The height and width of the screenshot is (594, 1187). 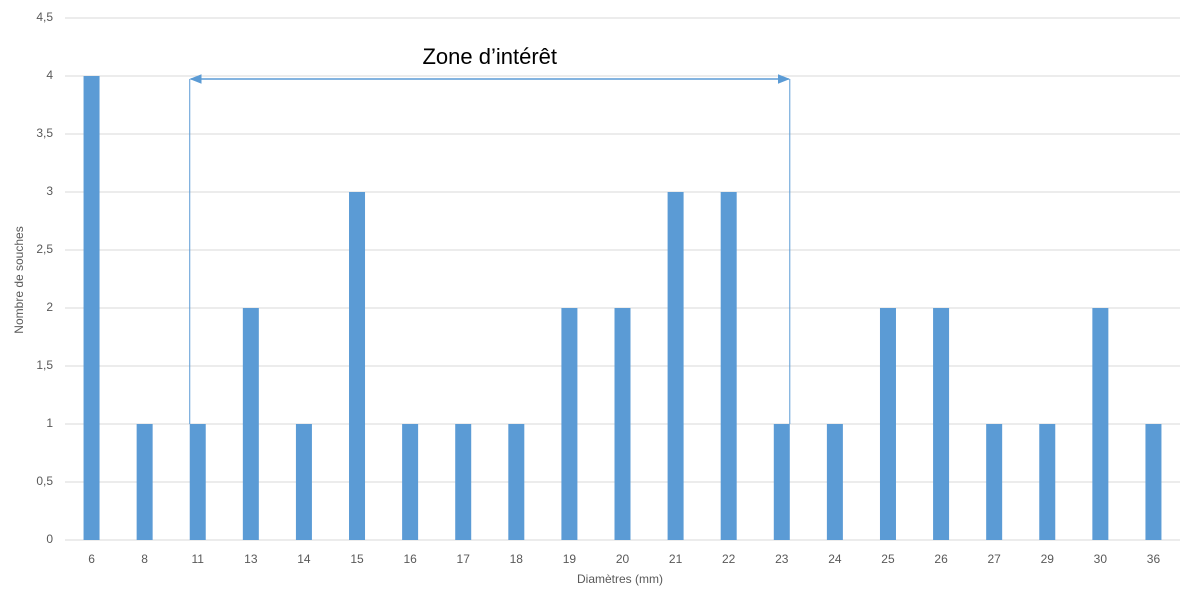 I want to click on x-tick-label: 17, so click(x=464, y=559).